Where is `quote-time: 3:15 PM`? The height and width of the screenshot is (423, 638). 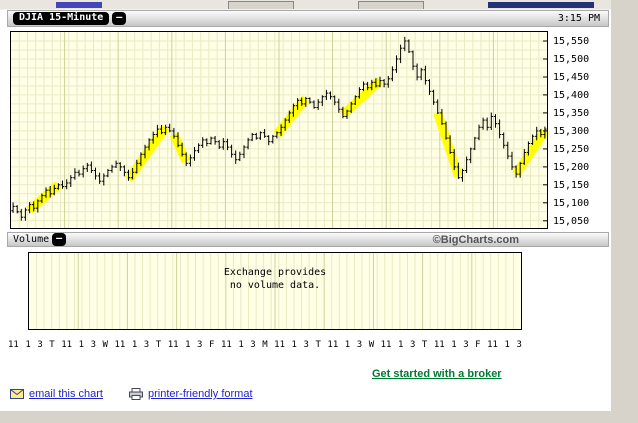 quote-time: 3:15 PM is located at coordinates (578, 18).